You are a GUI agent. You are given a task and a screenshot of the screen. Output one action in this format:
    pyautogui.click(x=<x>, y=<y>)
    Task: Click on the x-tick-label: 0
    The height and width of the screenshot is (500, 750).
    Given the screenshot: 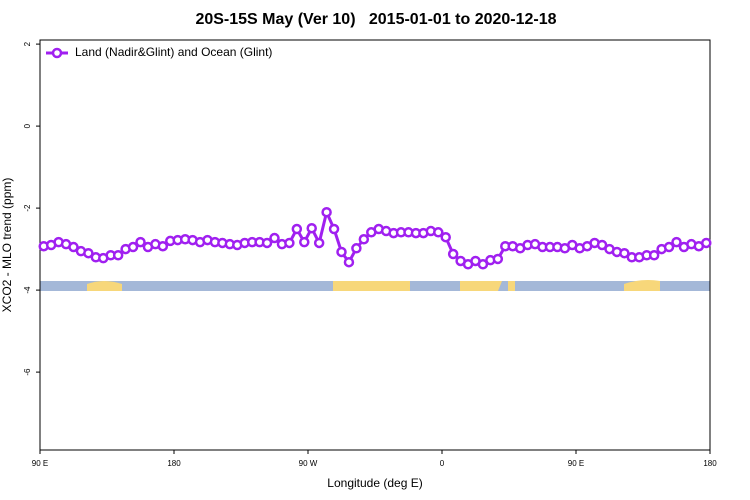 What is the action you would take?
    pyautogui.click(x=442, y=463)
    